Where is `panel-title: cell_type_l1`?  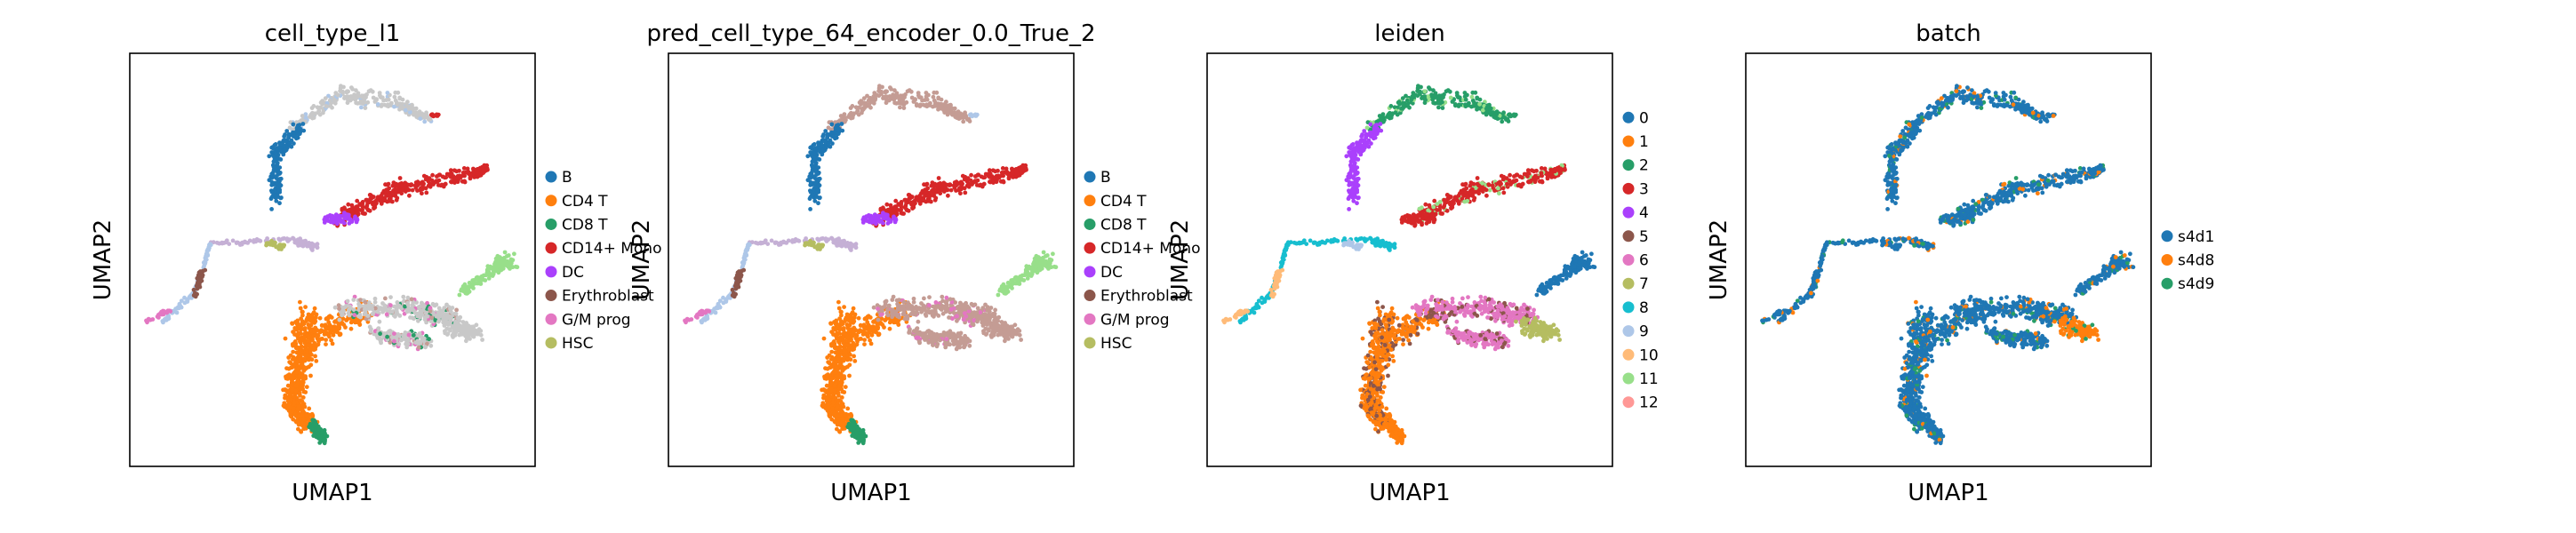
panel-title: cell_type_l1 is located at coordinates (333, 33).